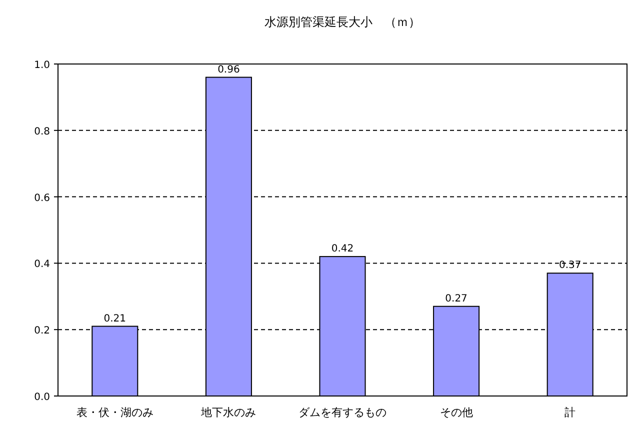 This screenshot has height=441, width=641. Describe the element at coordinates (342, 22) in the screenshot. I see `title: 水源別管渠延長大小 （ｍ）` at that location.